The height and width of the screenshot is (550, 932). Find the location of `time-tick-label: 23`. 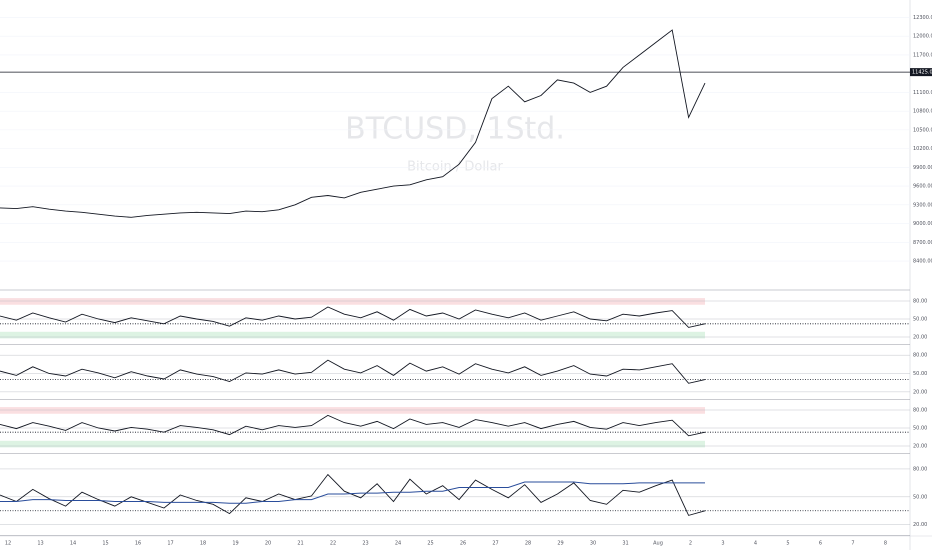

time-tick-label: 23 is located at coordinates (365, 544).